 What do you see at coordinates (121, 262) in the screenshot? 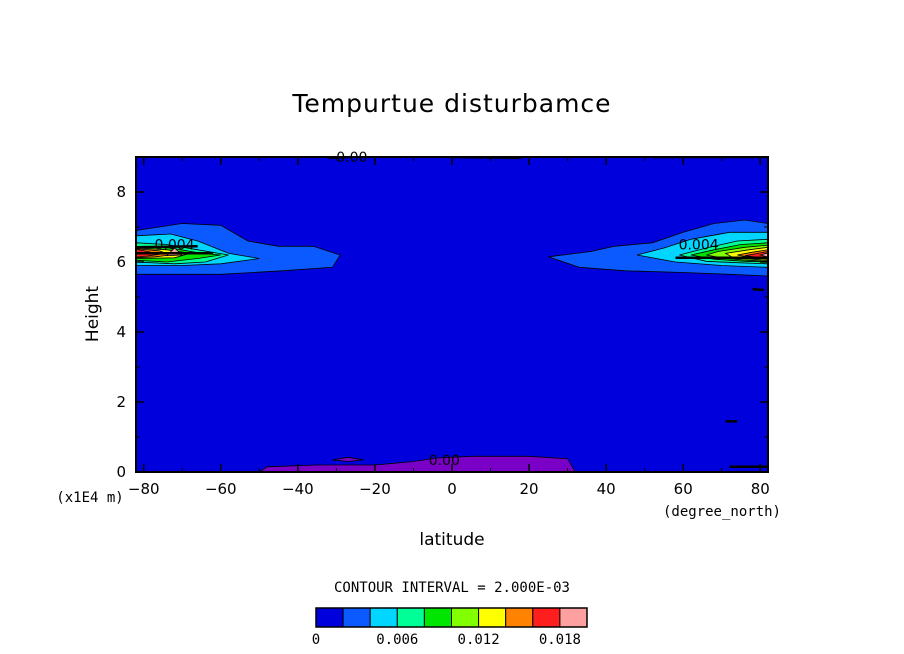
I see `y-tick-label: 6` at bounding box center [121, 262].